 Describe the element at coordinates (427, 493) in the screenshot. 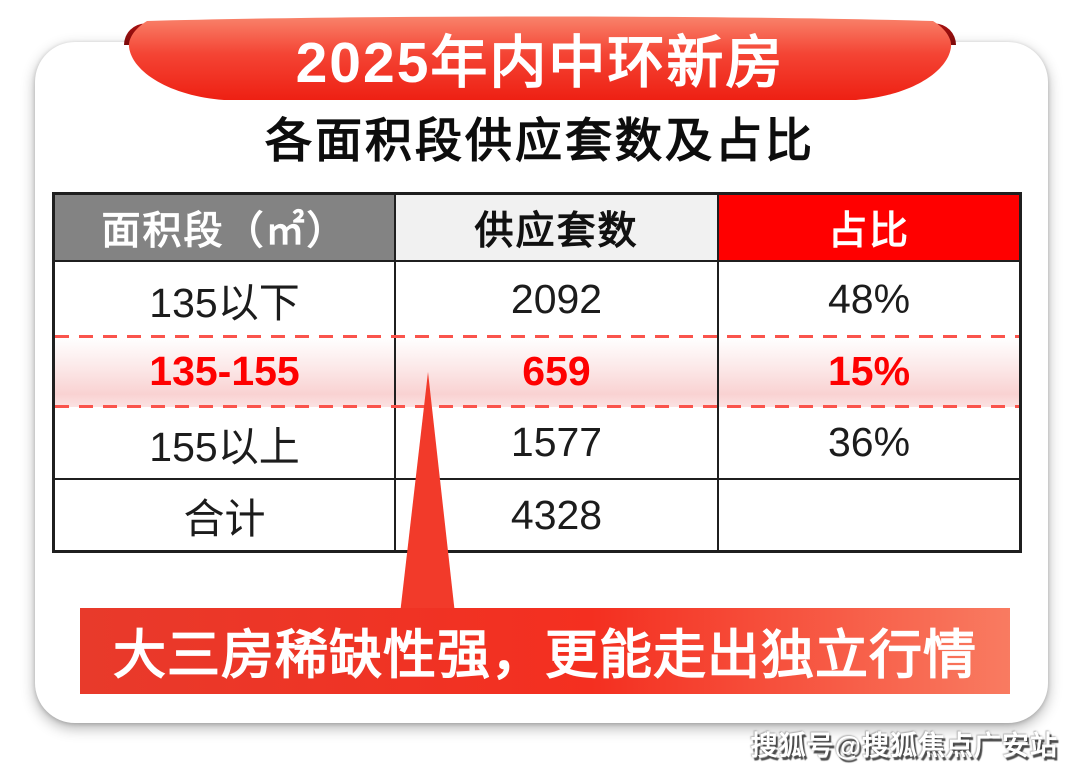

I see `callout-pointer-arrow` at that location.